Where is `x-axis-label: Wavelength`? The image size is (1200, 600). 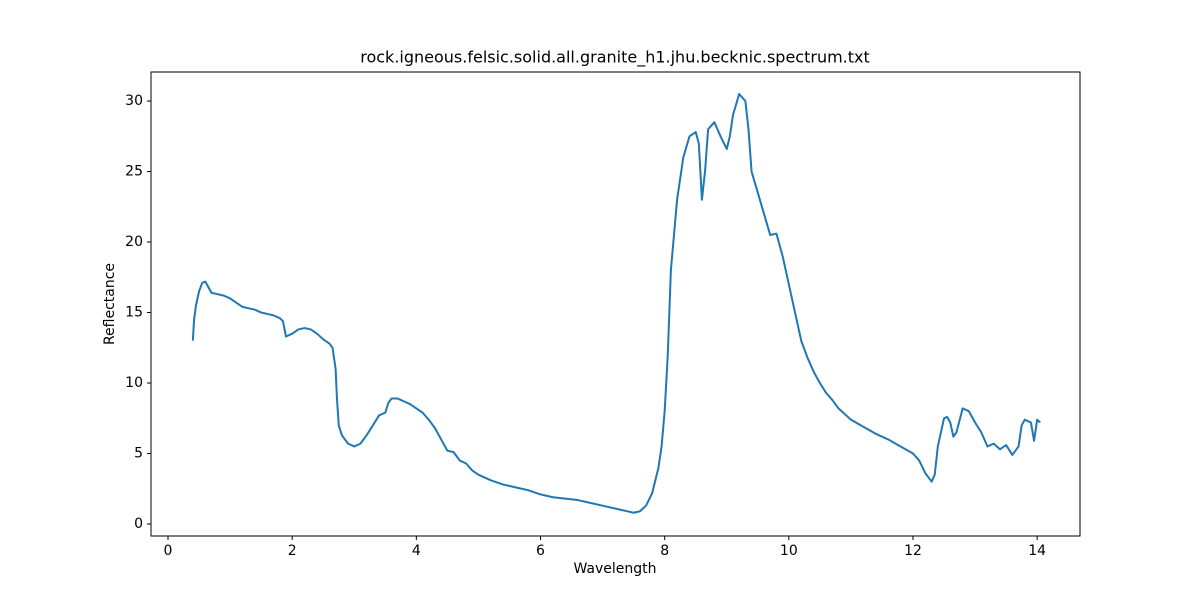
x-axis-label: Wavelength is located at coordinates (614, 569).